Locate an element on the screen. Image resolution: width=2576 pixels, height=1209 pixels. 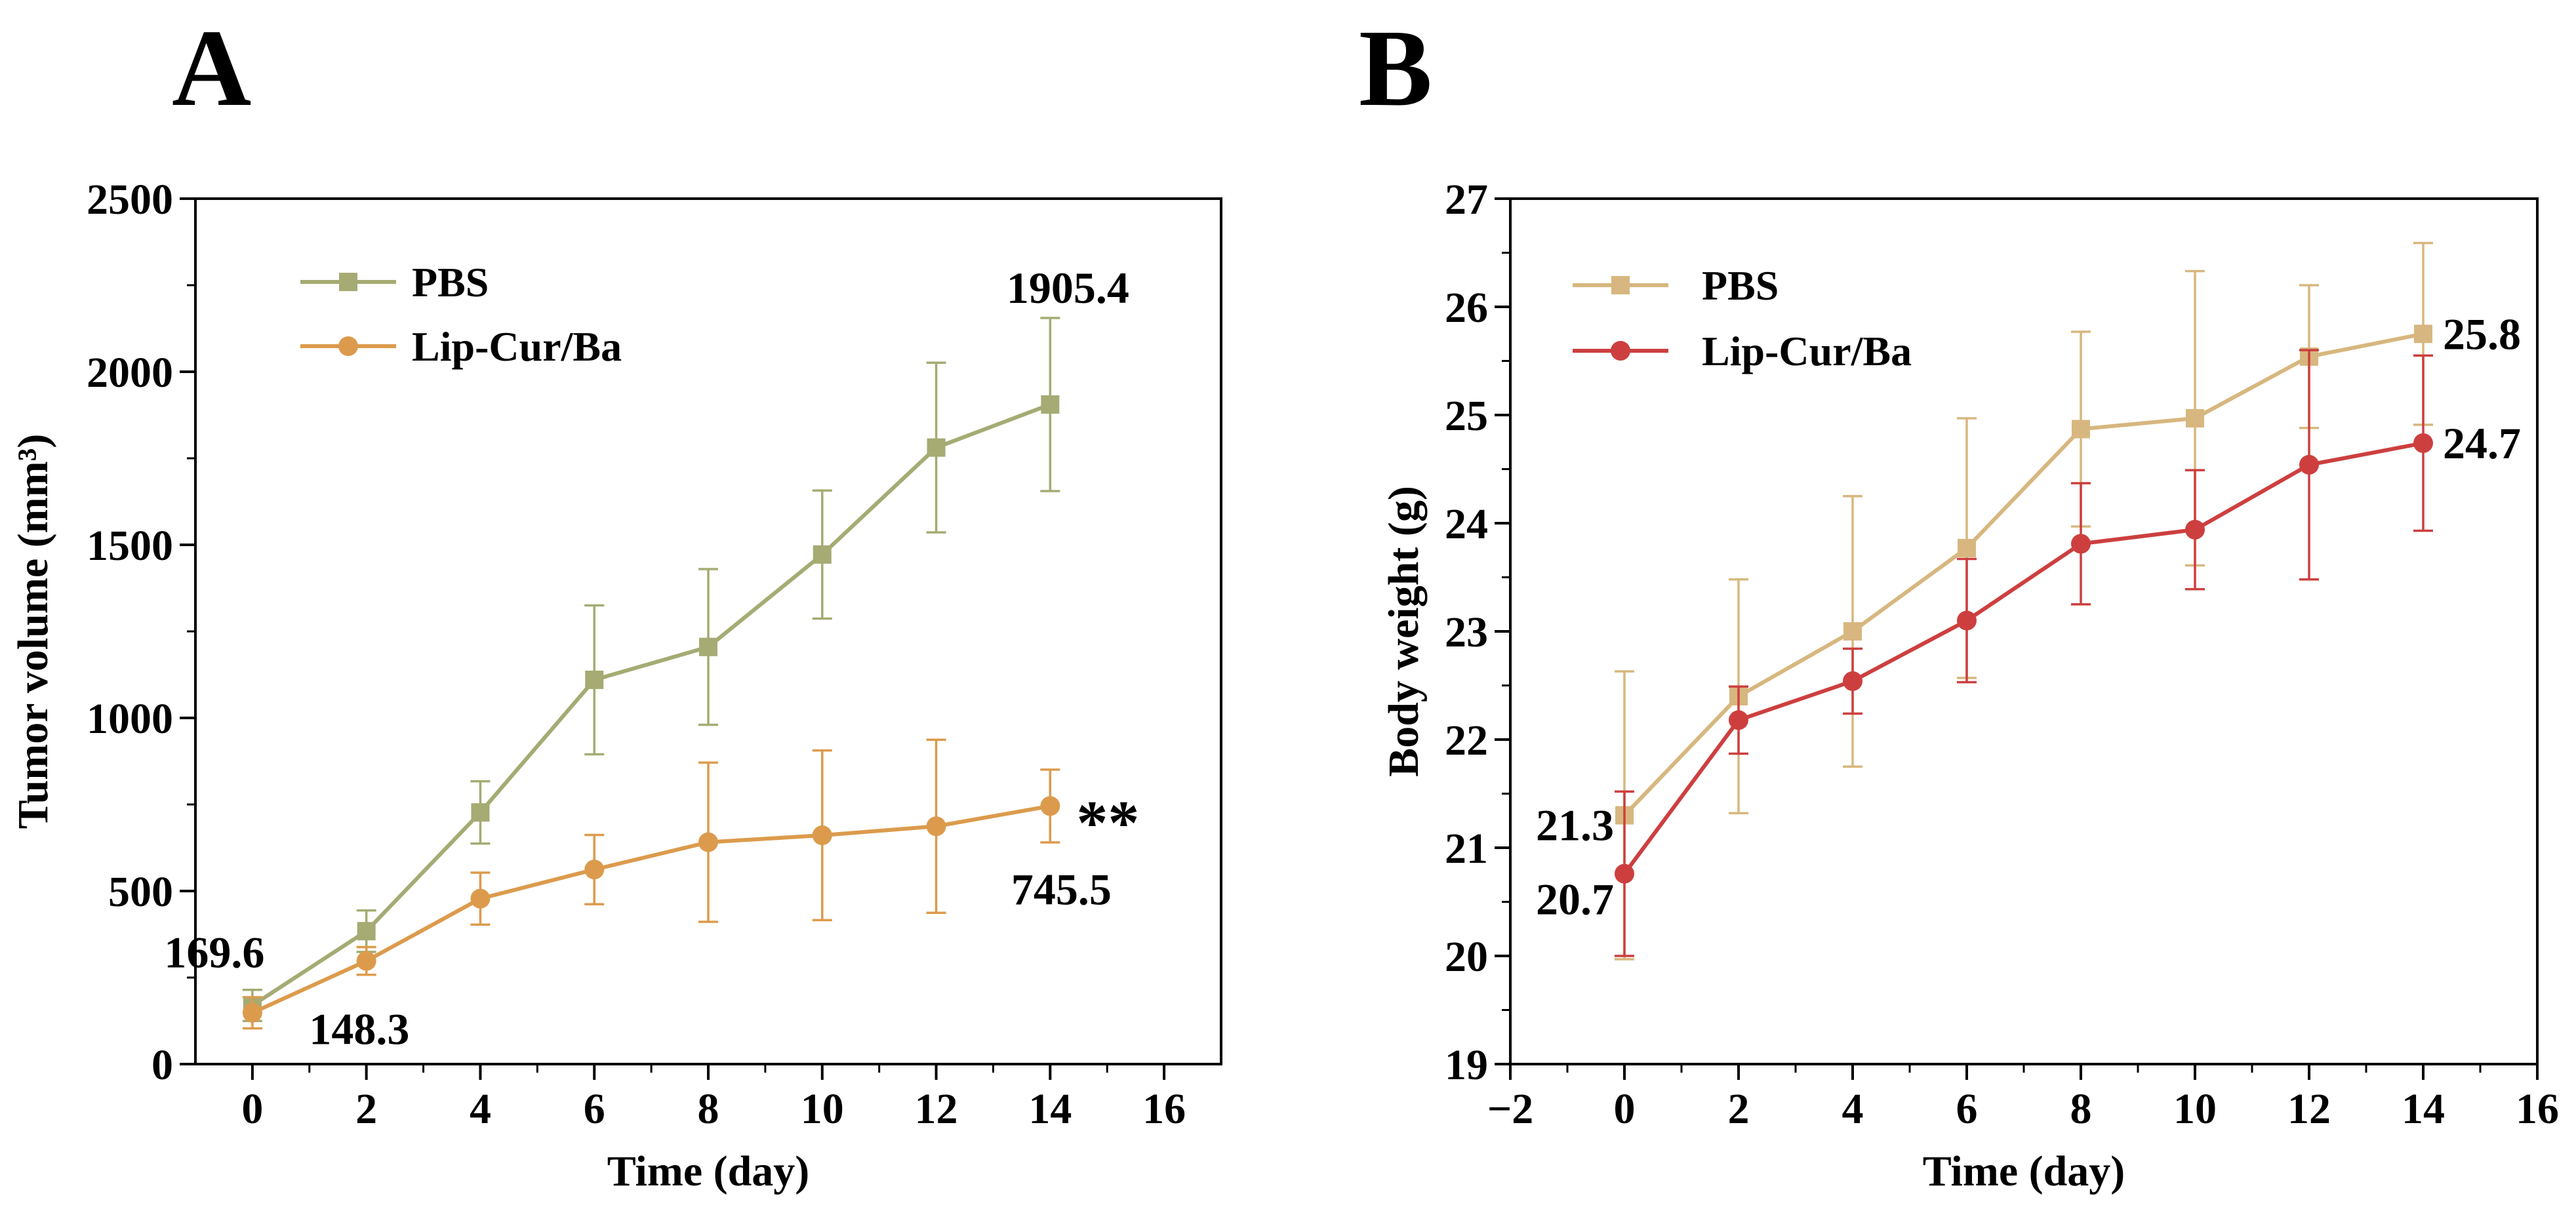
x-tick-label: −2 is located at coordinates (1510, 1109).